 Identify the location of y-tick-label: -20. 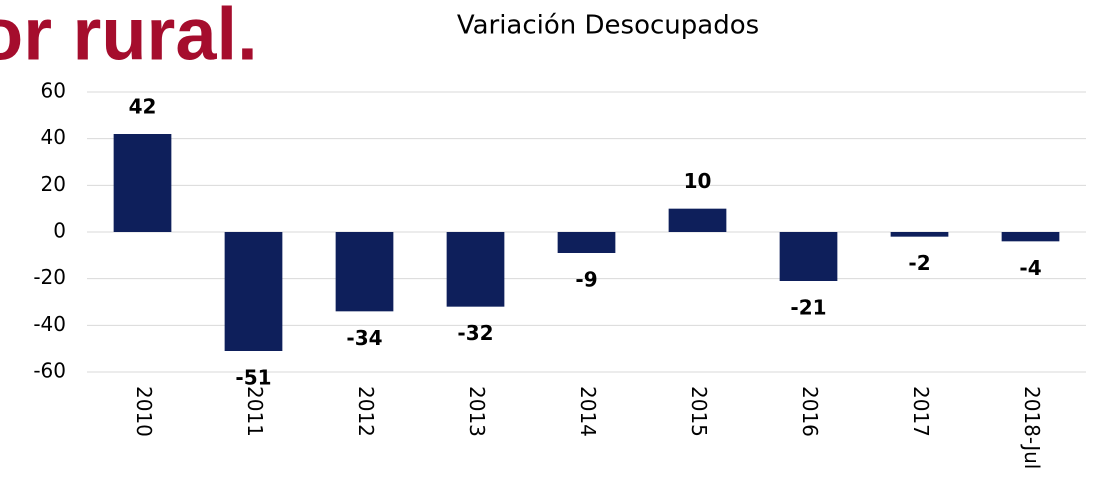
(49, 277).